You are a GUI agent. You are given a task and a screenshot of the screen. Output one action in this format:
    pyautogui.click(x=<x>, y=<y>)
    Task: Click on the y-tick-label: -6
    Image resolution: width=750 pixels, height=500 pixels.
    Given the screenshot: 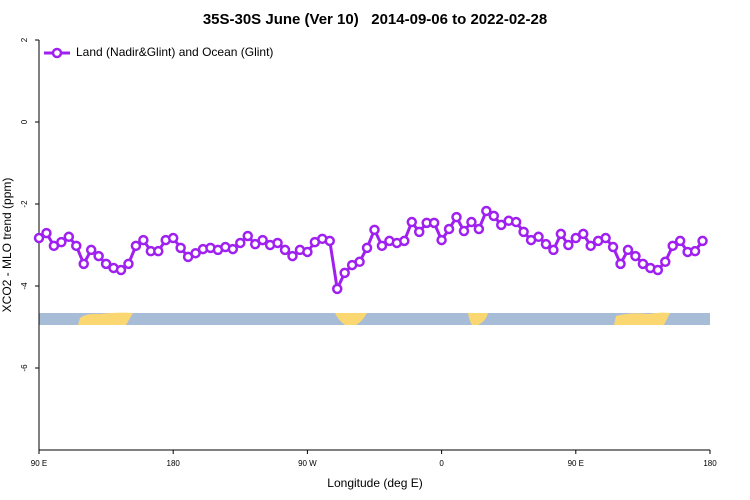 What is the action you would take?
    pyautogui.click(x=24, y=368)
    